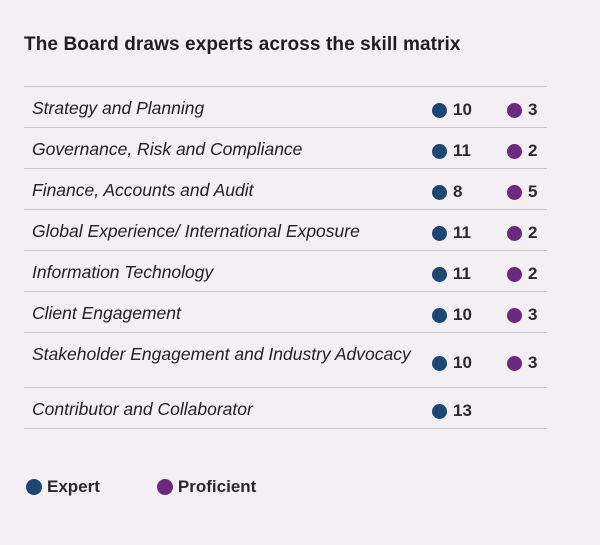  I want to click on skill-label: Strategy and Planning, so click(118, 108).